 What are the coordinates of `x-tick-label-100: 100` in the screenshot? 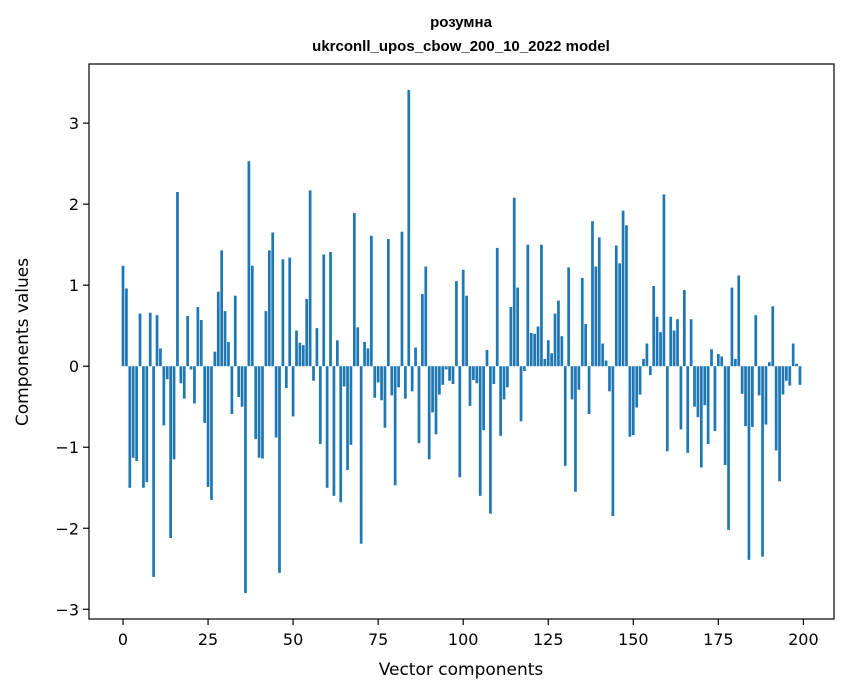 It's located at (463, 639).